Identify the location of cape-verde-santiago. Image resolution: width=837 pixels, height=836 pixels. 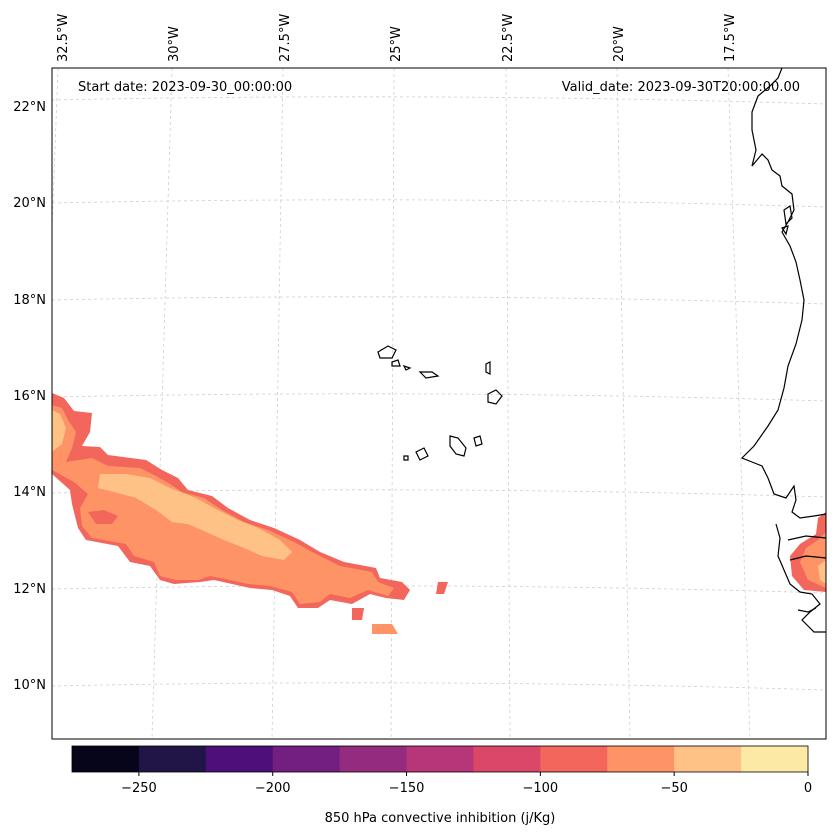
(458, 446).